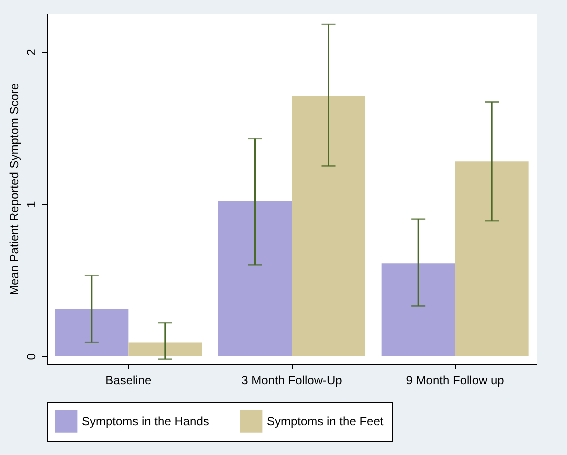  Describe the element at coordinates (31, 356) in the screenshot. I see `y-tick-label: 0` at that location.